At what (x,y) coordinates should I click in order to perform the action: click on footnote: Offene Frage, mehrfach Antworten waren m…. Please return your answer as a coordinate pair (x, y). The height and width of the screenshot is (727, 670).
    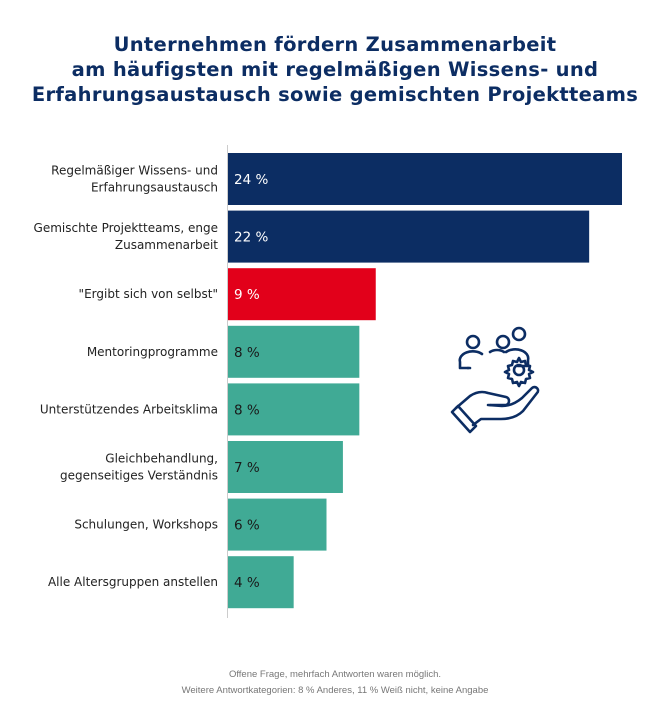
    Looking at the image, I should click on (335, 683).